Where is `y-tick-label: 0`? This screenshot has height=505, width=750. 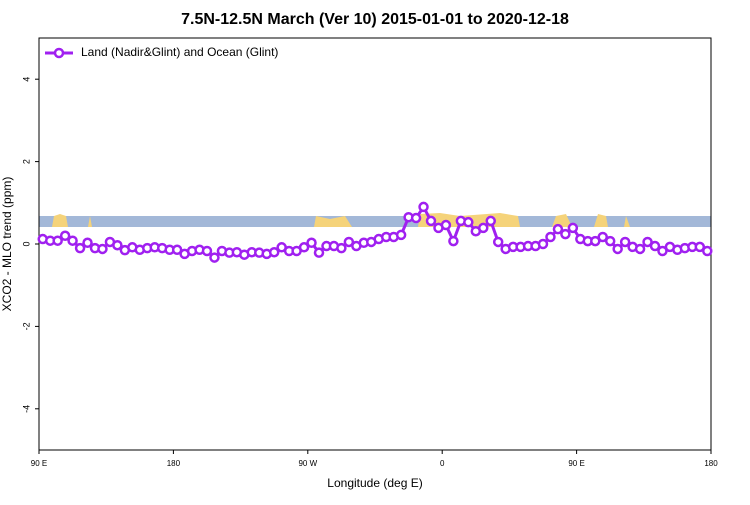
y-tick-label: 0 is located at coordinates (26, 243).